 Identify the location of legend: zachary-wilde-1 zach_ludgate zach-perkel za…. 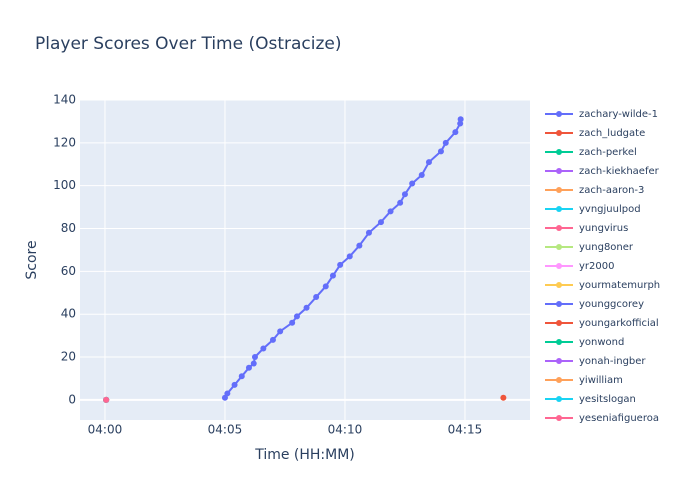
(602, 266).